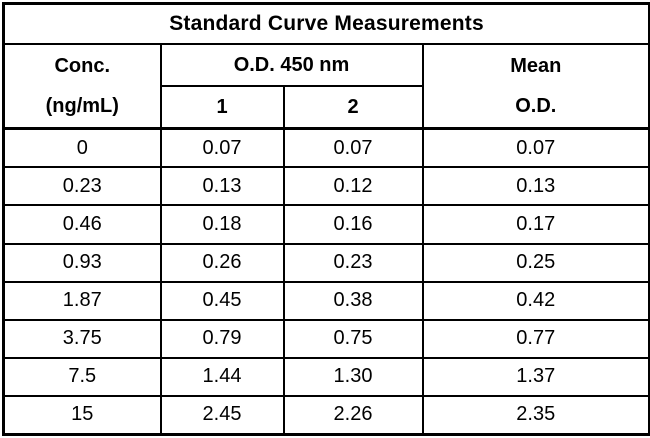 The image size is (650, 438). What do you see at coordinates (222, 224) in the screenshot?
I see `od1-cell: 0.18` at bounding box center [222, 224].